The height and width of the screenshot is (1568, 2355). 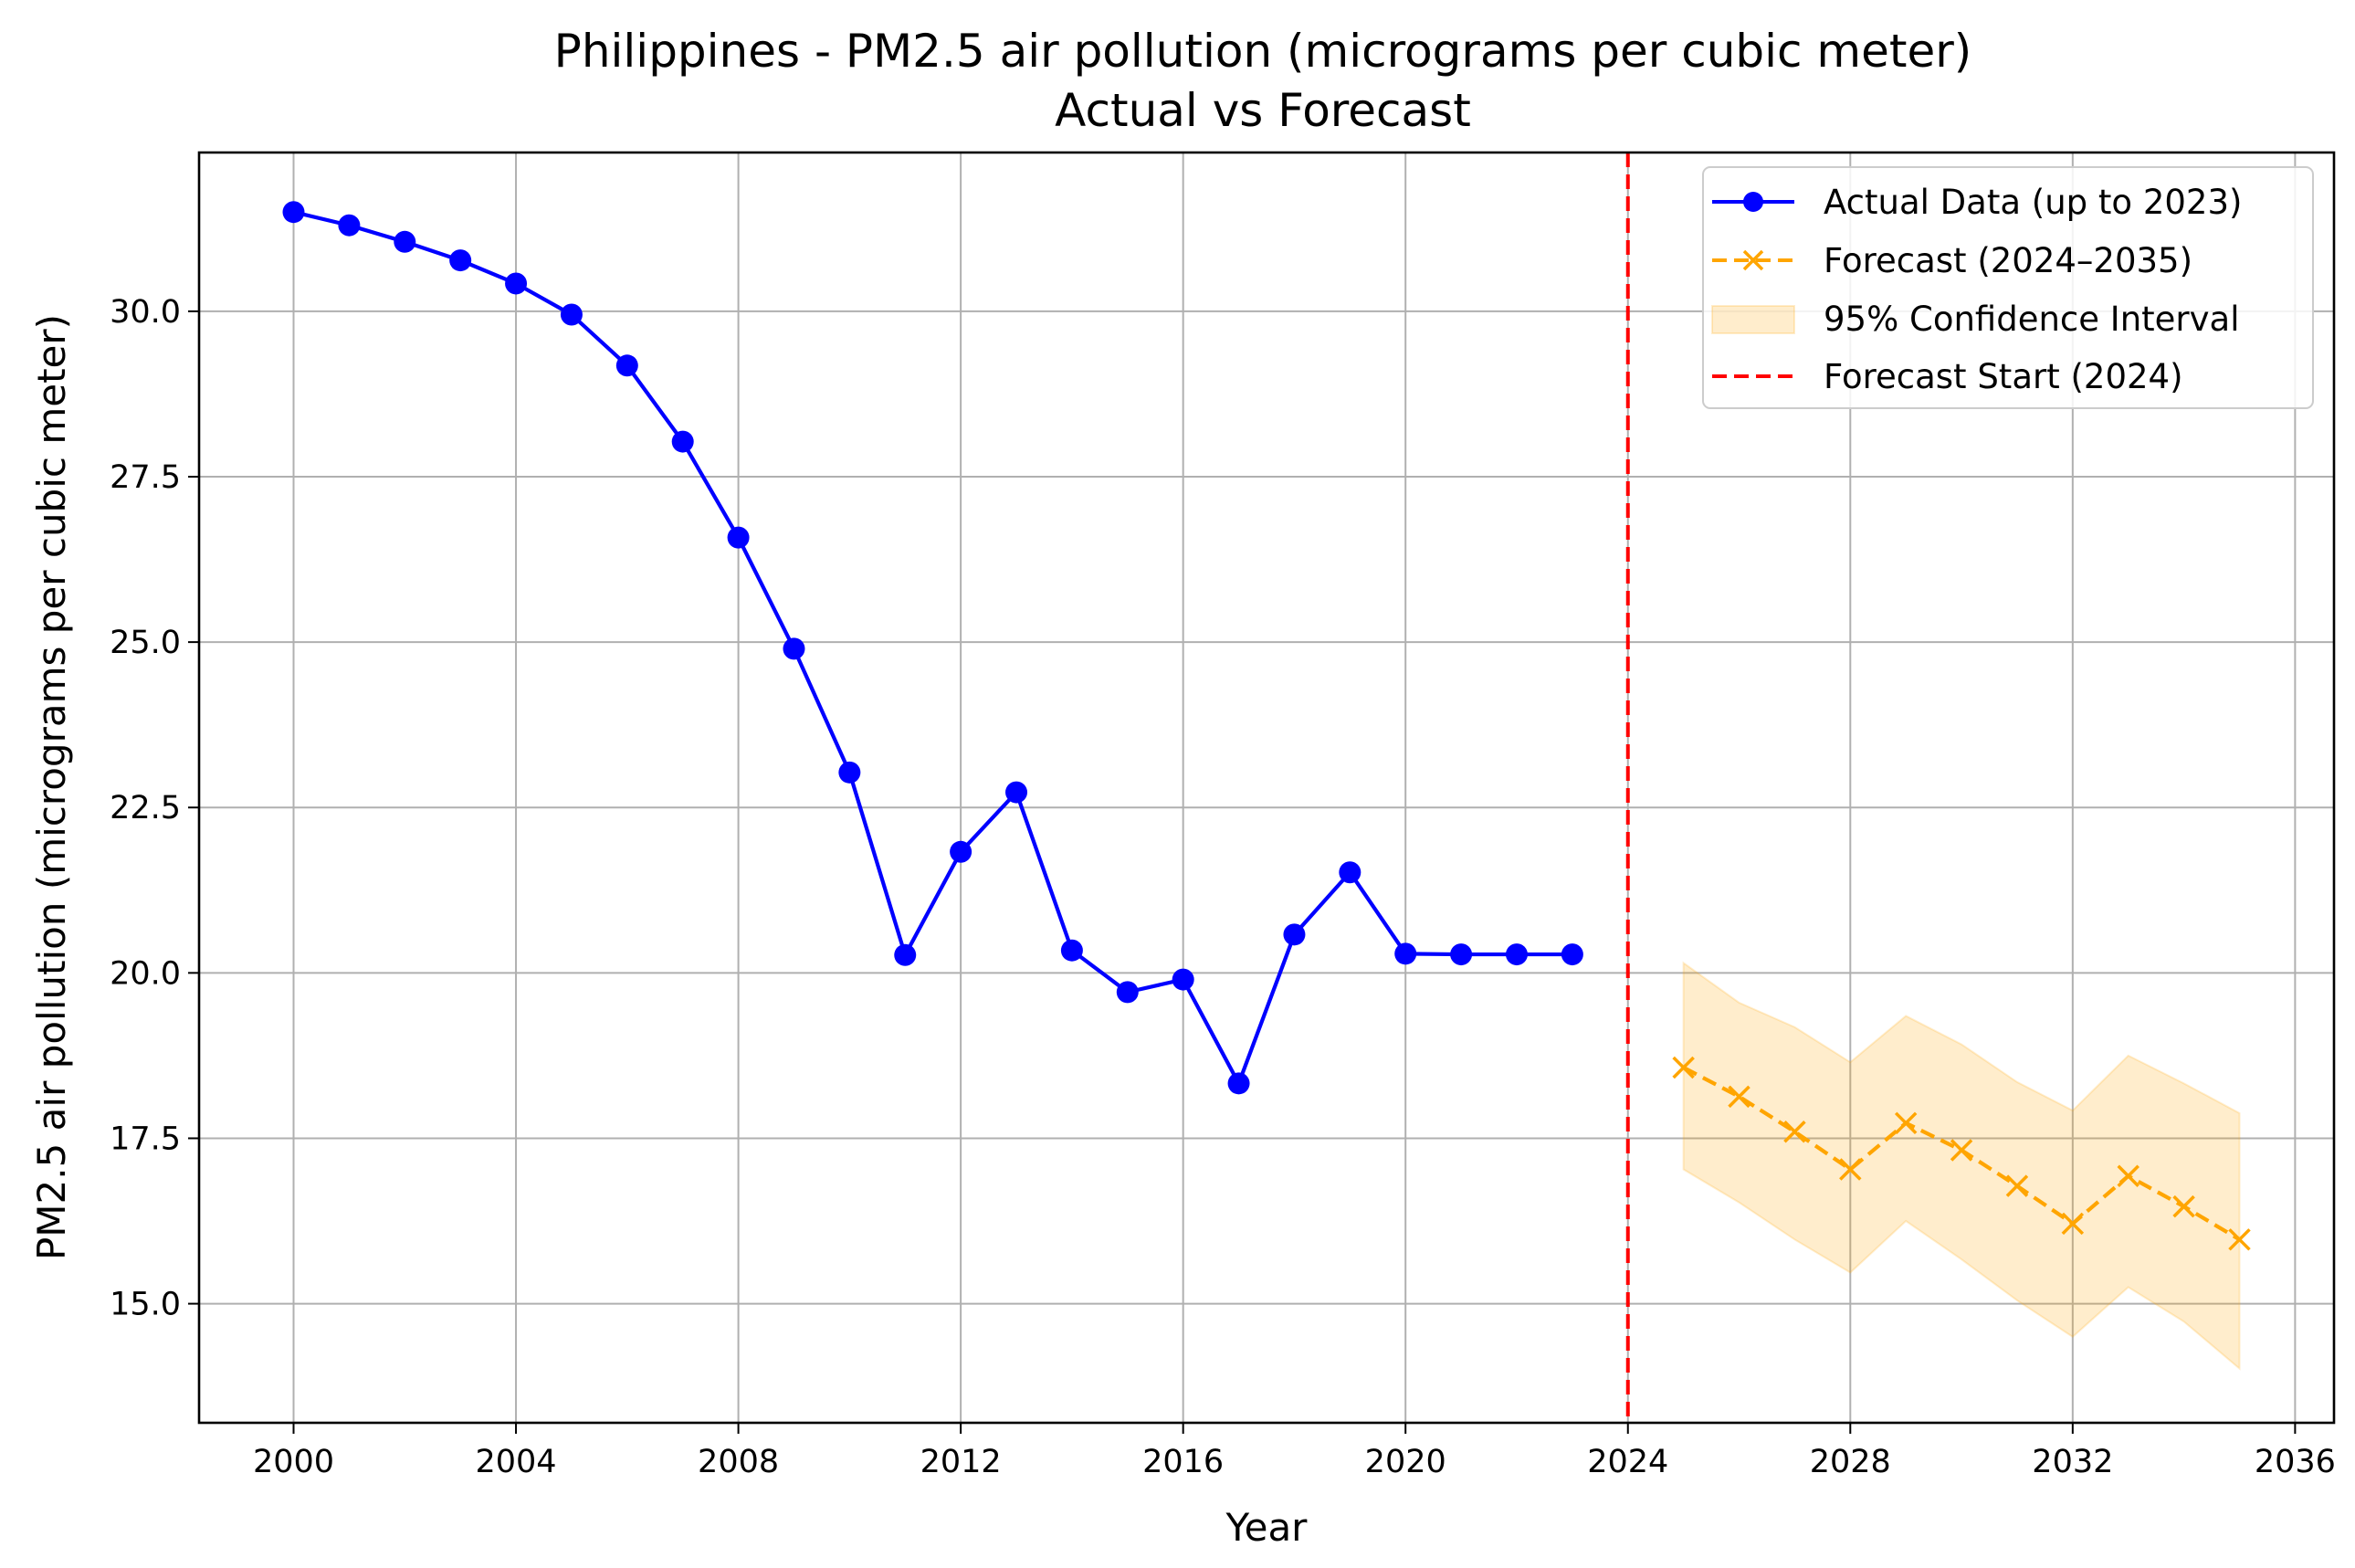 I want to click on legend-actual-label: Actual Data (up to 2023), so click(x=2033, y=202).